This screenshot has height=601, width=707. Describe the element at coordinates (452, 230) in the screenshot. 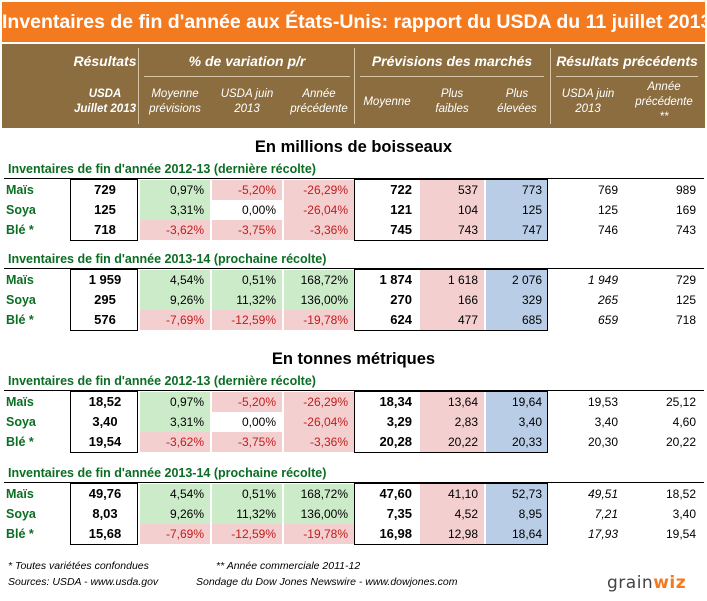

I see `cell-wheat-market-low: 743` at that location.